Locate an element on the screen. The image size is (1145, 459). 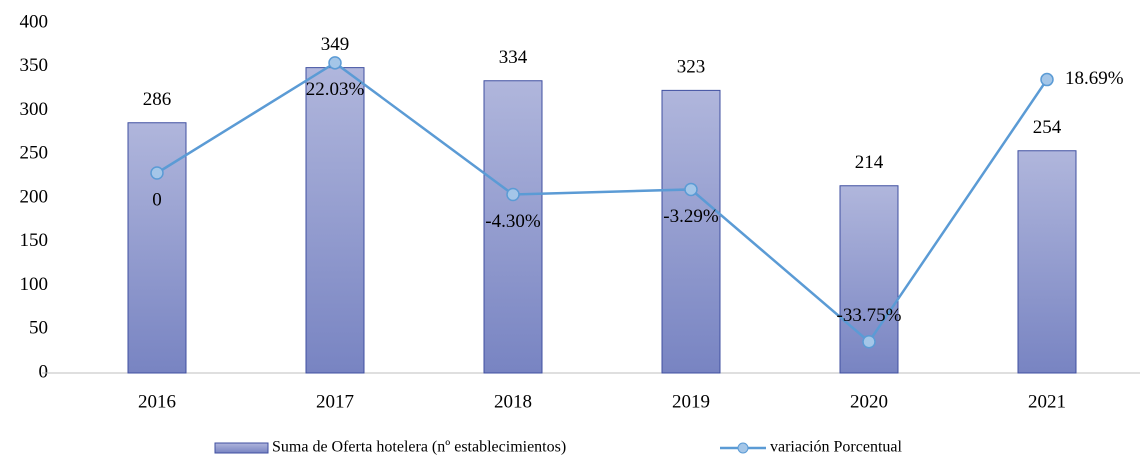
y-tick-label: 350 is located at coordinates (34, 65).